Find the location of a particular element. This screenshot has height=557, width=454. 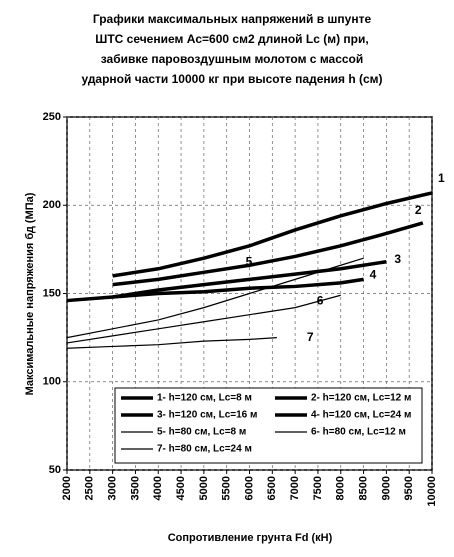

x-tick-label: 10000 is located at coordinates (432, 491).